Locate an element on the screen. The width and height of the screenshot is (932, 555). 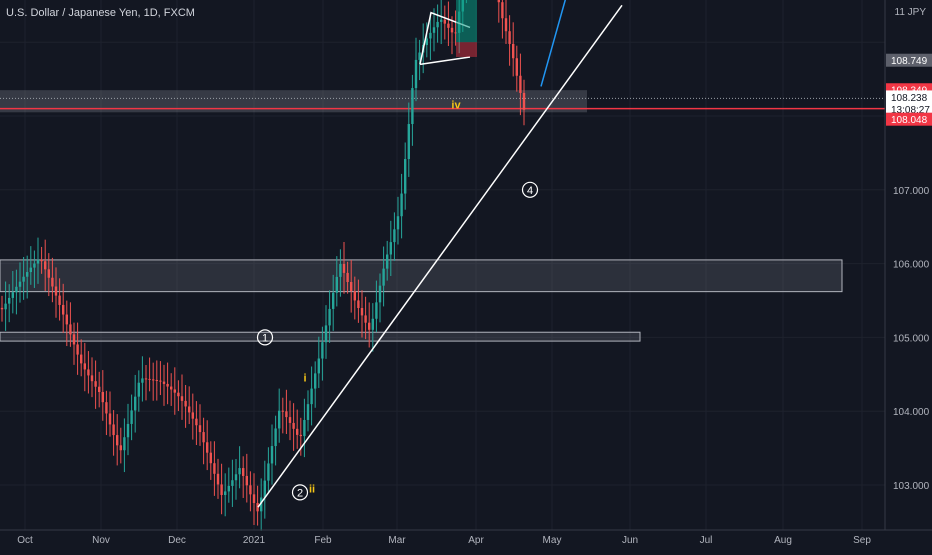
x-tick-label: Nov is located at coordinates (101, 540).